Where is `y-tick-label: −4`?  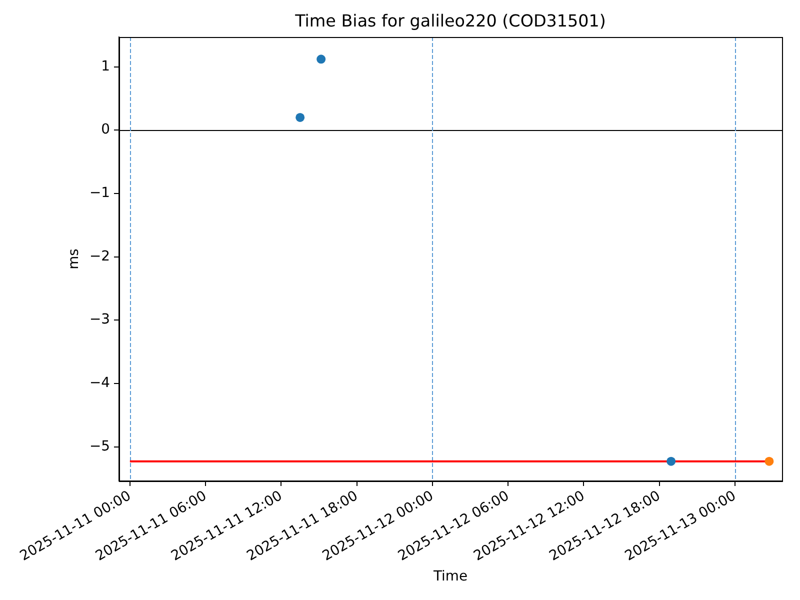 y-tick-label: −4 is located at coordinates (100, 383).